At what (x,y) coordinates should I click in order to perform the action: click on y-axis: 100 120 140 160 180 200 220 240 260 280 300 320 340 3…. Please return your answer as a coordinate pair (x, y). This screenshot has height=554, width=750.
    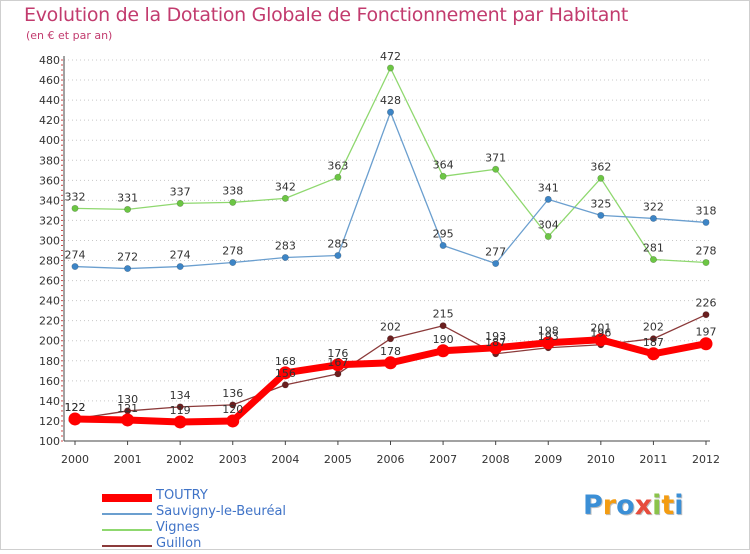
    Looking at the image, I should click on (52, 251).